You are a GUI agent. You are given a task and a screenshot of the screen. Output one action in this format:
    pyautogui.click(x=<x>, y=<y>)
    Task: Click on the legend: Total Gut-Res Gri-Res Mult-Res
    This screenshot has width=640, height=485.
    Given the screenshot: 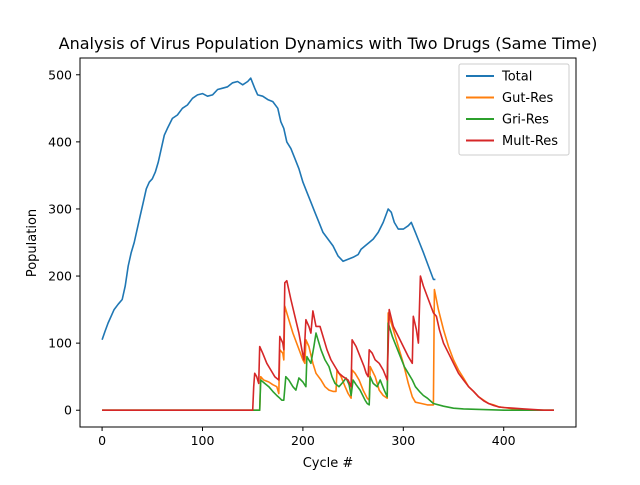 What is the action you would take?
    pyautogui.click(x=514, y=109)
    